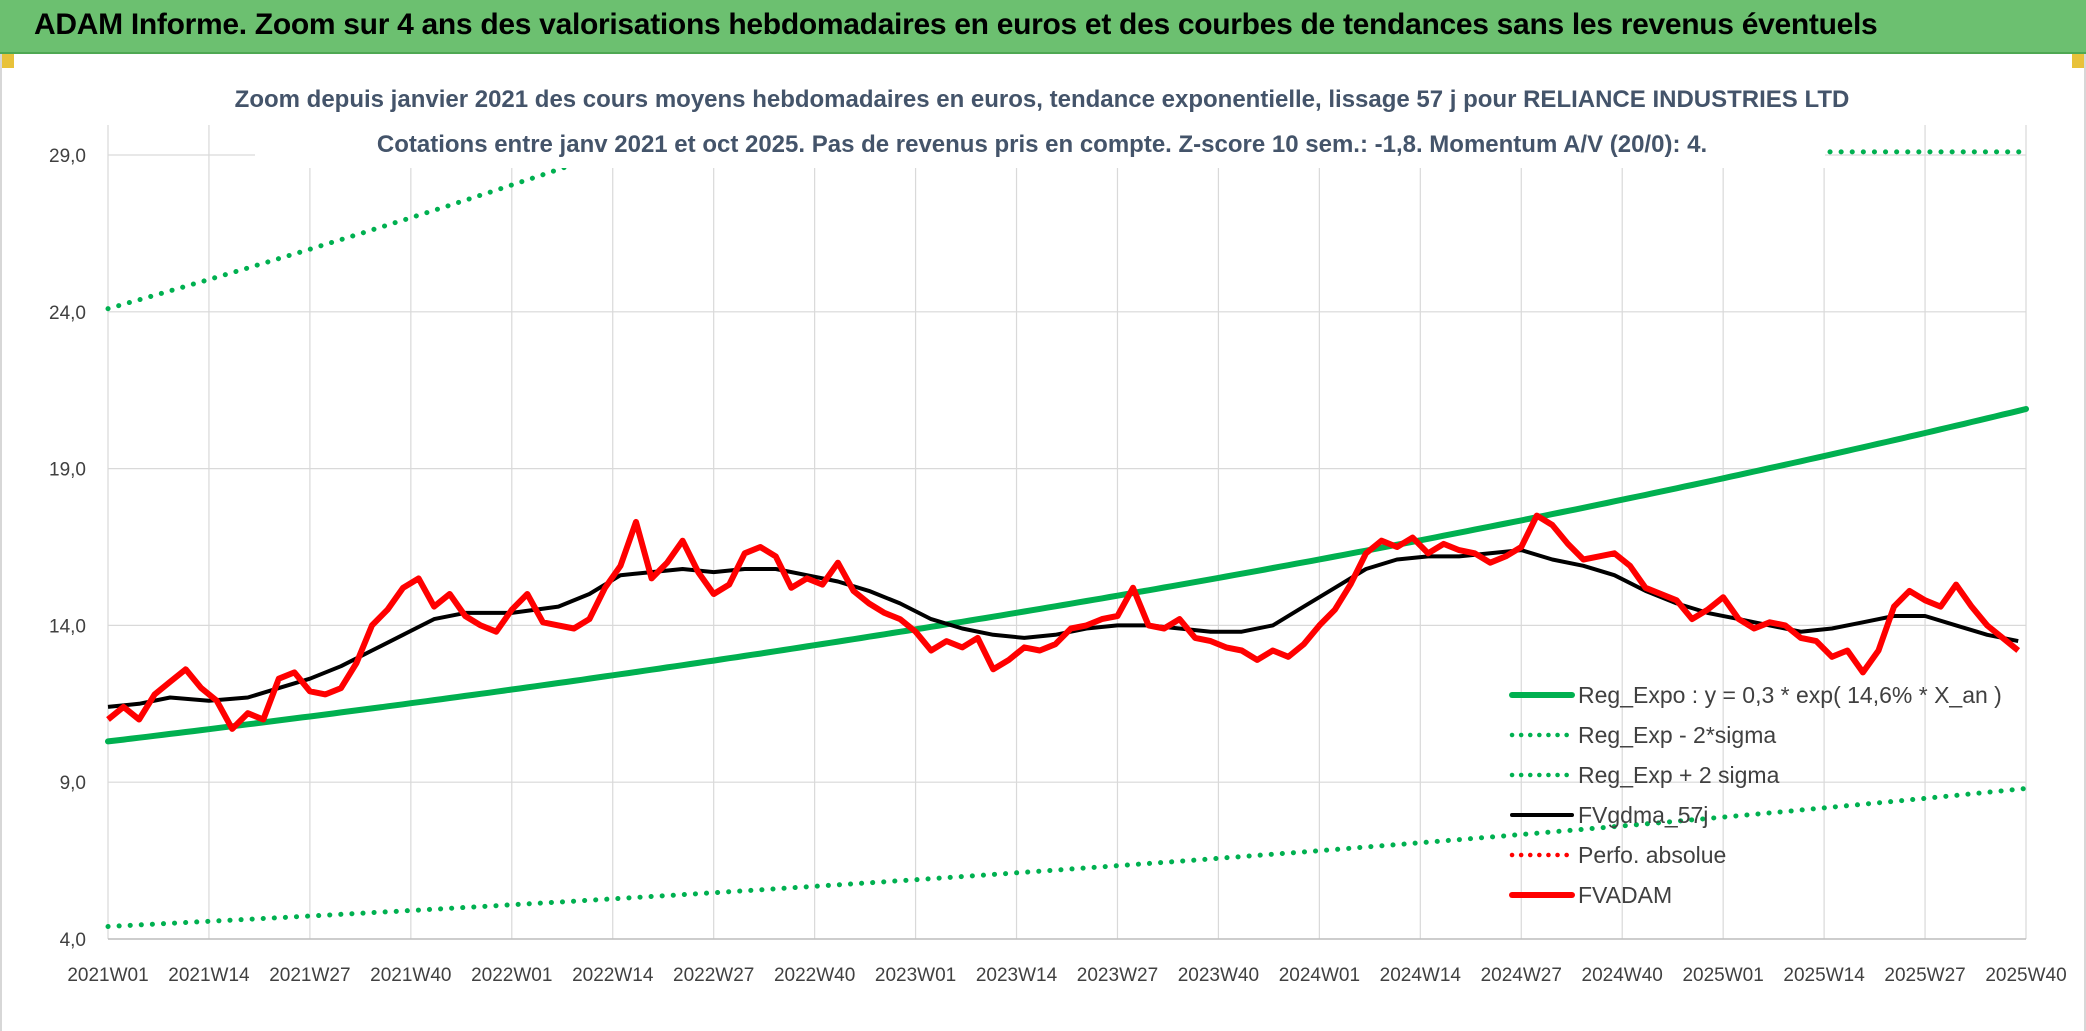 The image size is (2086, 1031). What do you see at coordinates (372, 226) in the screenshot?
I see `reg-exp-plus-2sigma-line` at bounding box center [372, 226].